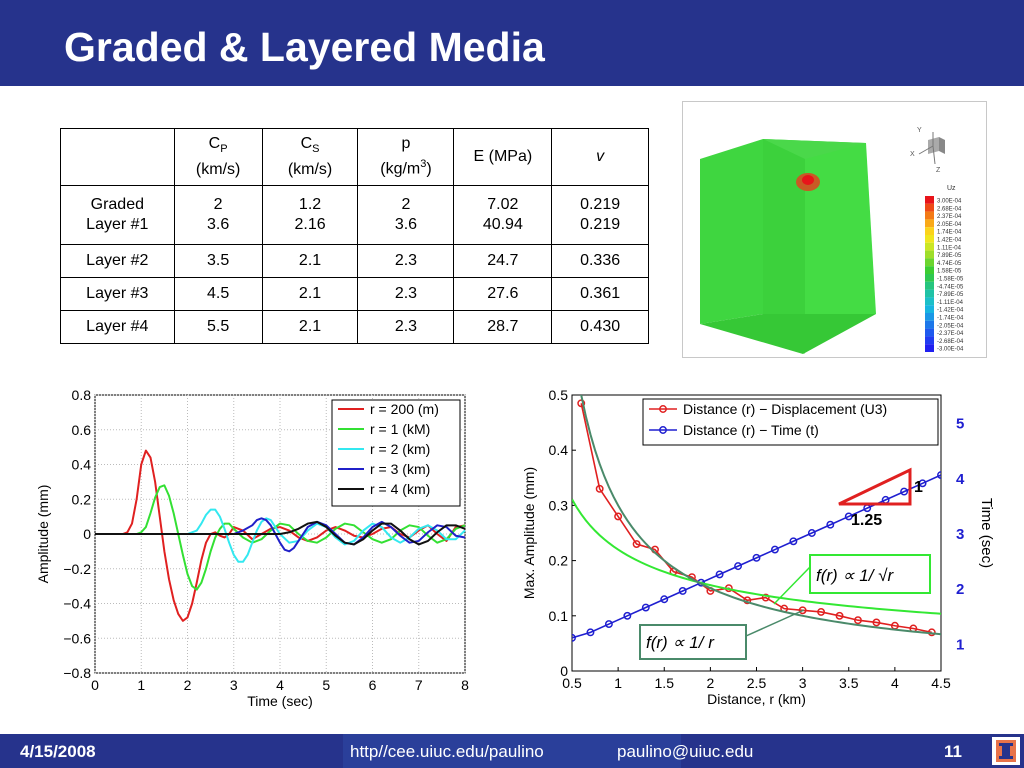 This screenshot has height=768, width=1024. What do you see at coordinates (447, 751) in the screenshot?
I see `footer-url: http//cee.uiuc.edu/paulino` at bounding box center [447, 751].